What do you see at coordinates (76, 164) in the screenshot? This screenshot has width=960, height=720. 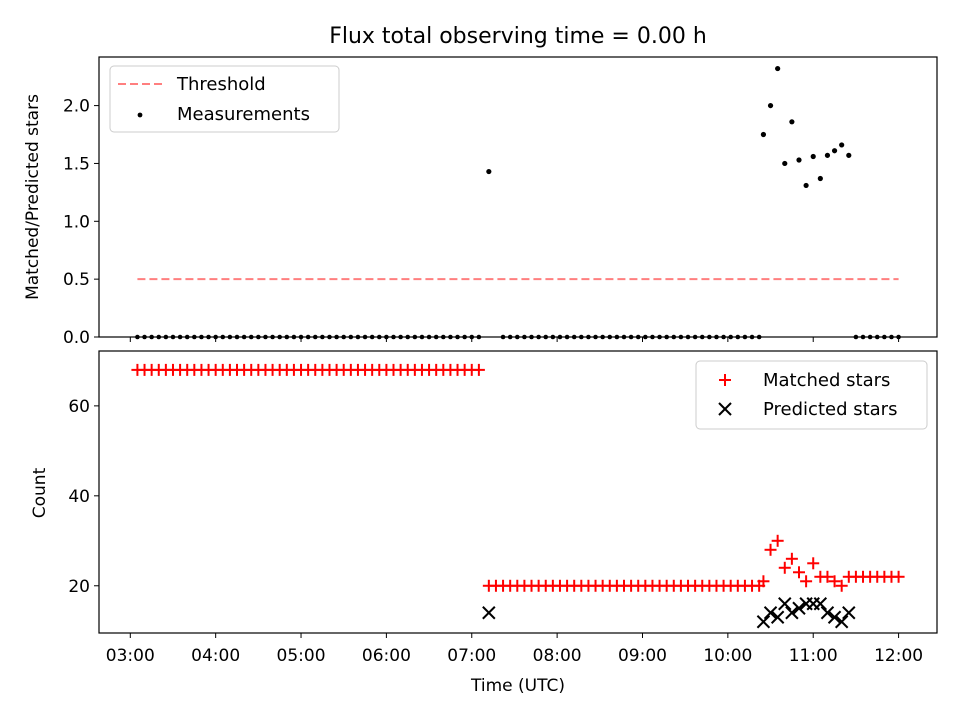 I see `top-y-tick-label: 1.5` at bounding box center [76, 164].